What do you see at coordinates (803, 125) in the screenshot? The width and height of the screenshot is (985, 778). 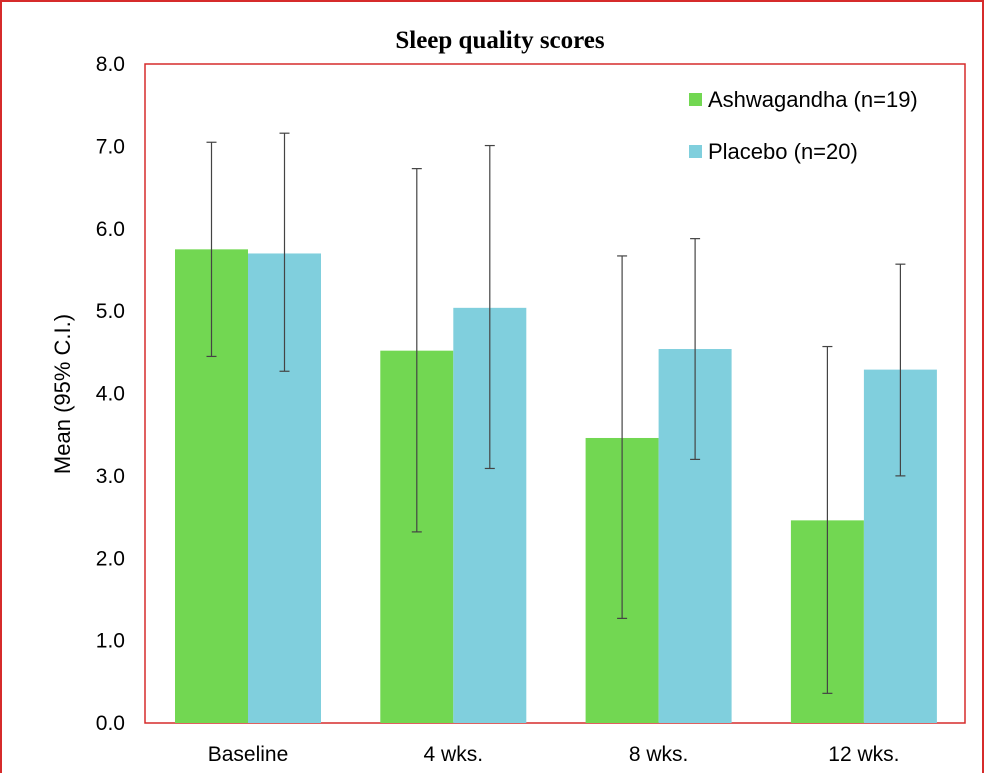 I see `legend: Ashwagandha (n=19) Placebo (n=20)` at bounding box center [803, 125].